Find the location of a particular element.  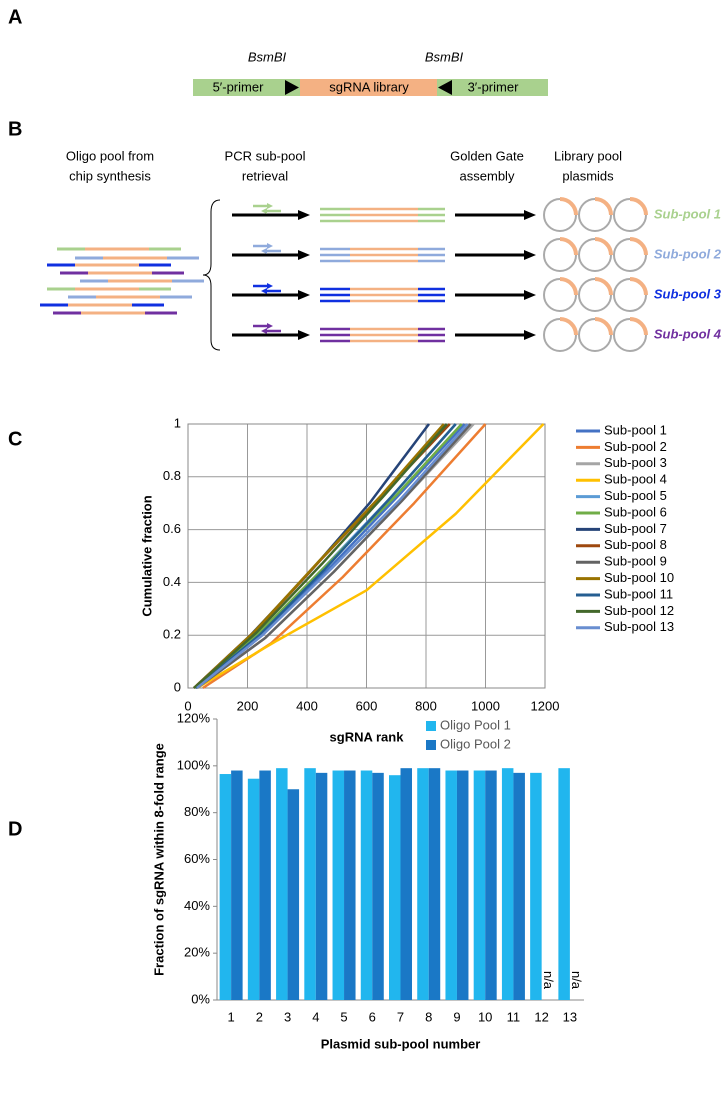

y-tick-label: 0% is located at coordinates (200, 998).